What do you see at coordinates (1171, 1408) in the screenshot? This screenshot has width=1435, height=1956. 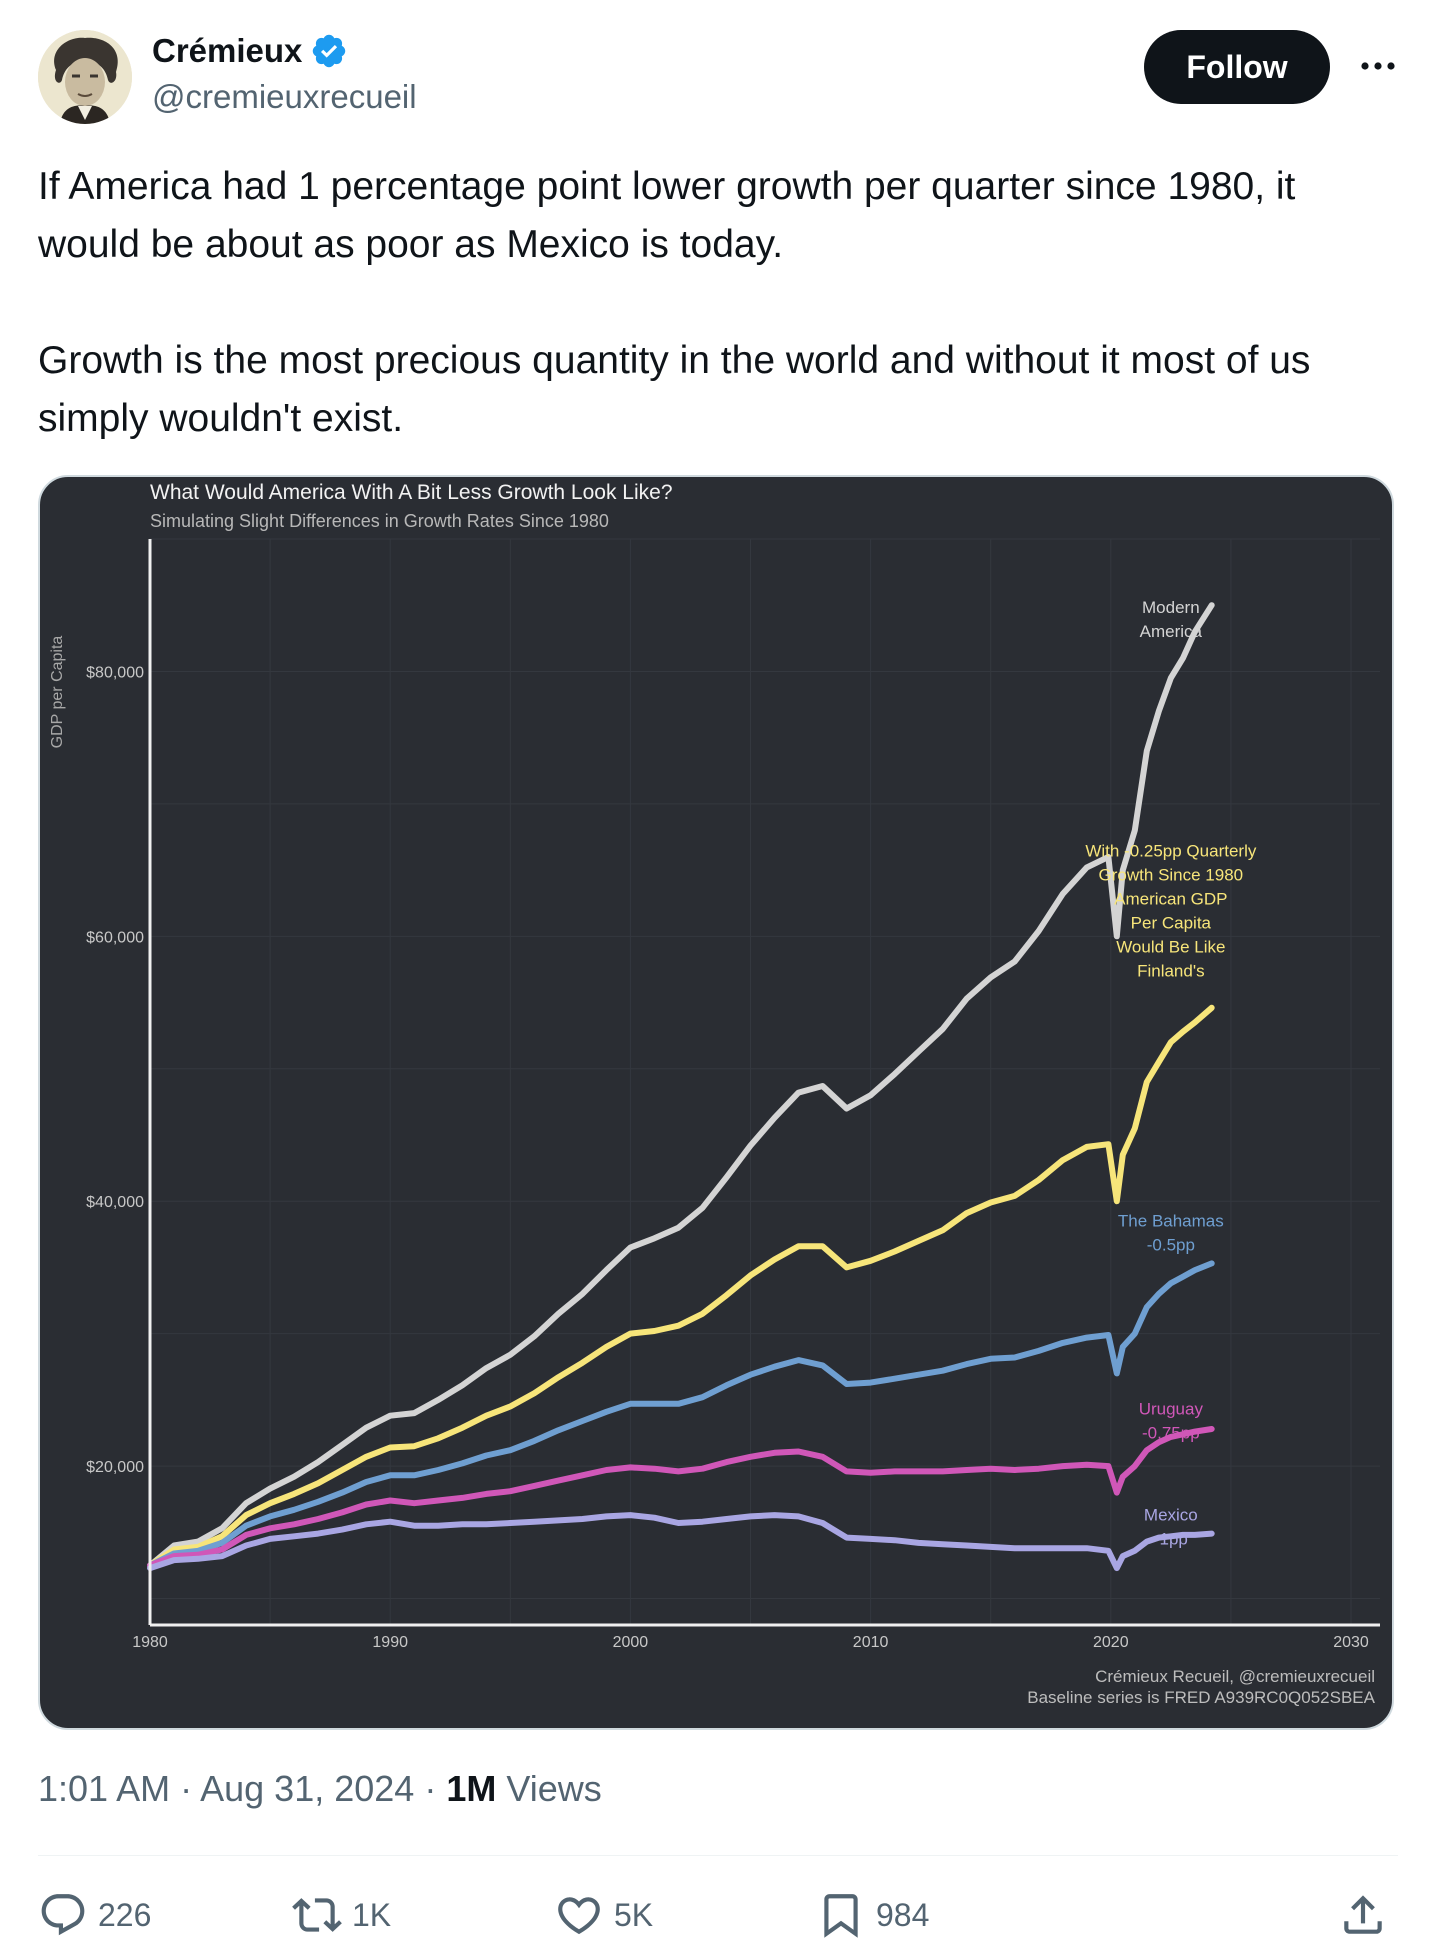 I see `series-label: Uruguay` at bounding box center [1171, 1408].